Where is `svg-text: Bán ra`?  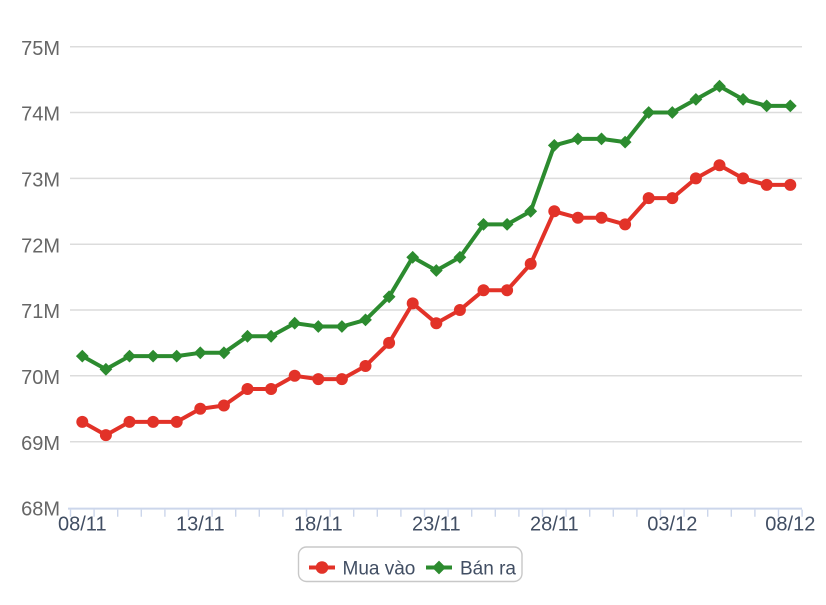 svg-text: Bán ra is located at coordinates (488, 569).